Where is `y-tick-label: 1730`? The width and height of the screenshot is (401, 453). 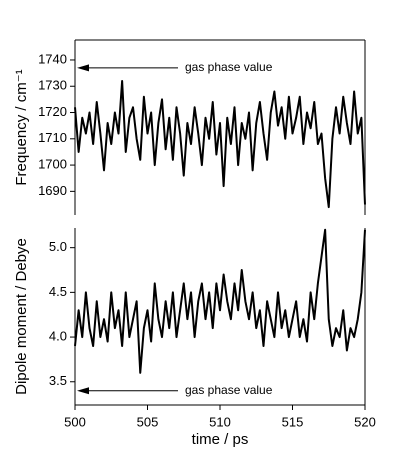
y-tick-label: 1730 is located at coordinates (52, 85).